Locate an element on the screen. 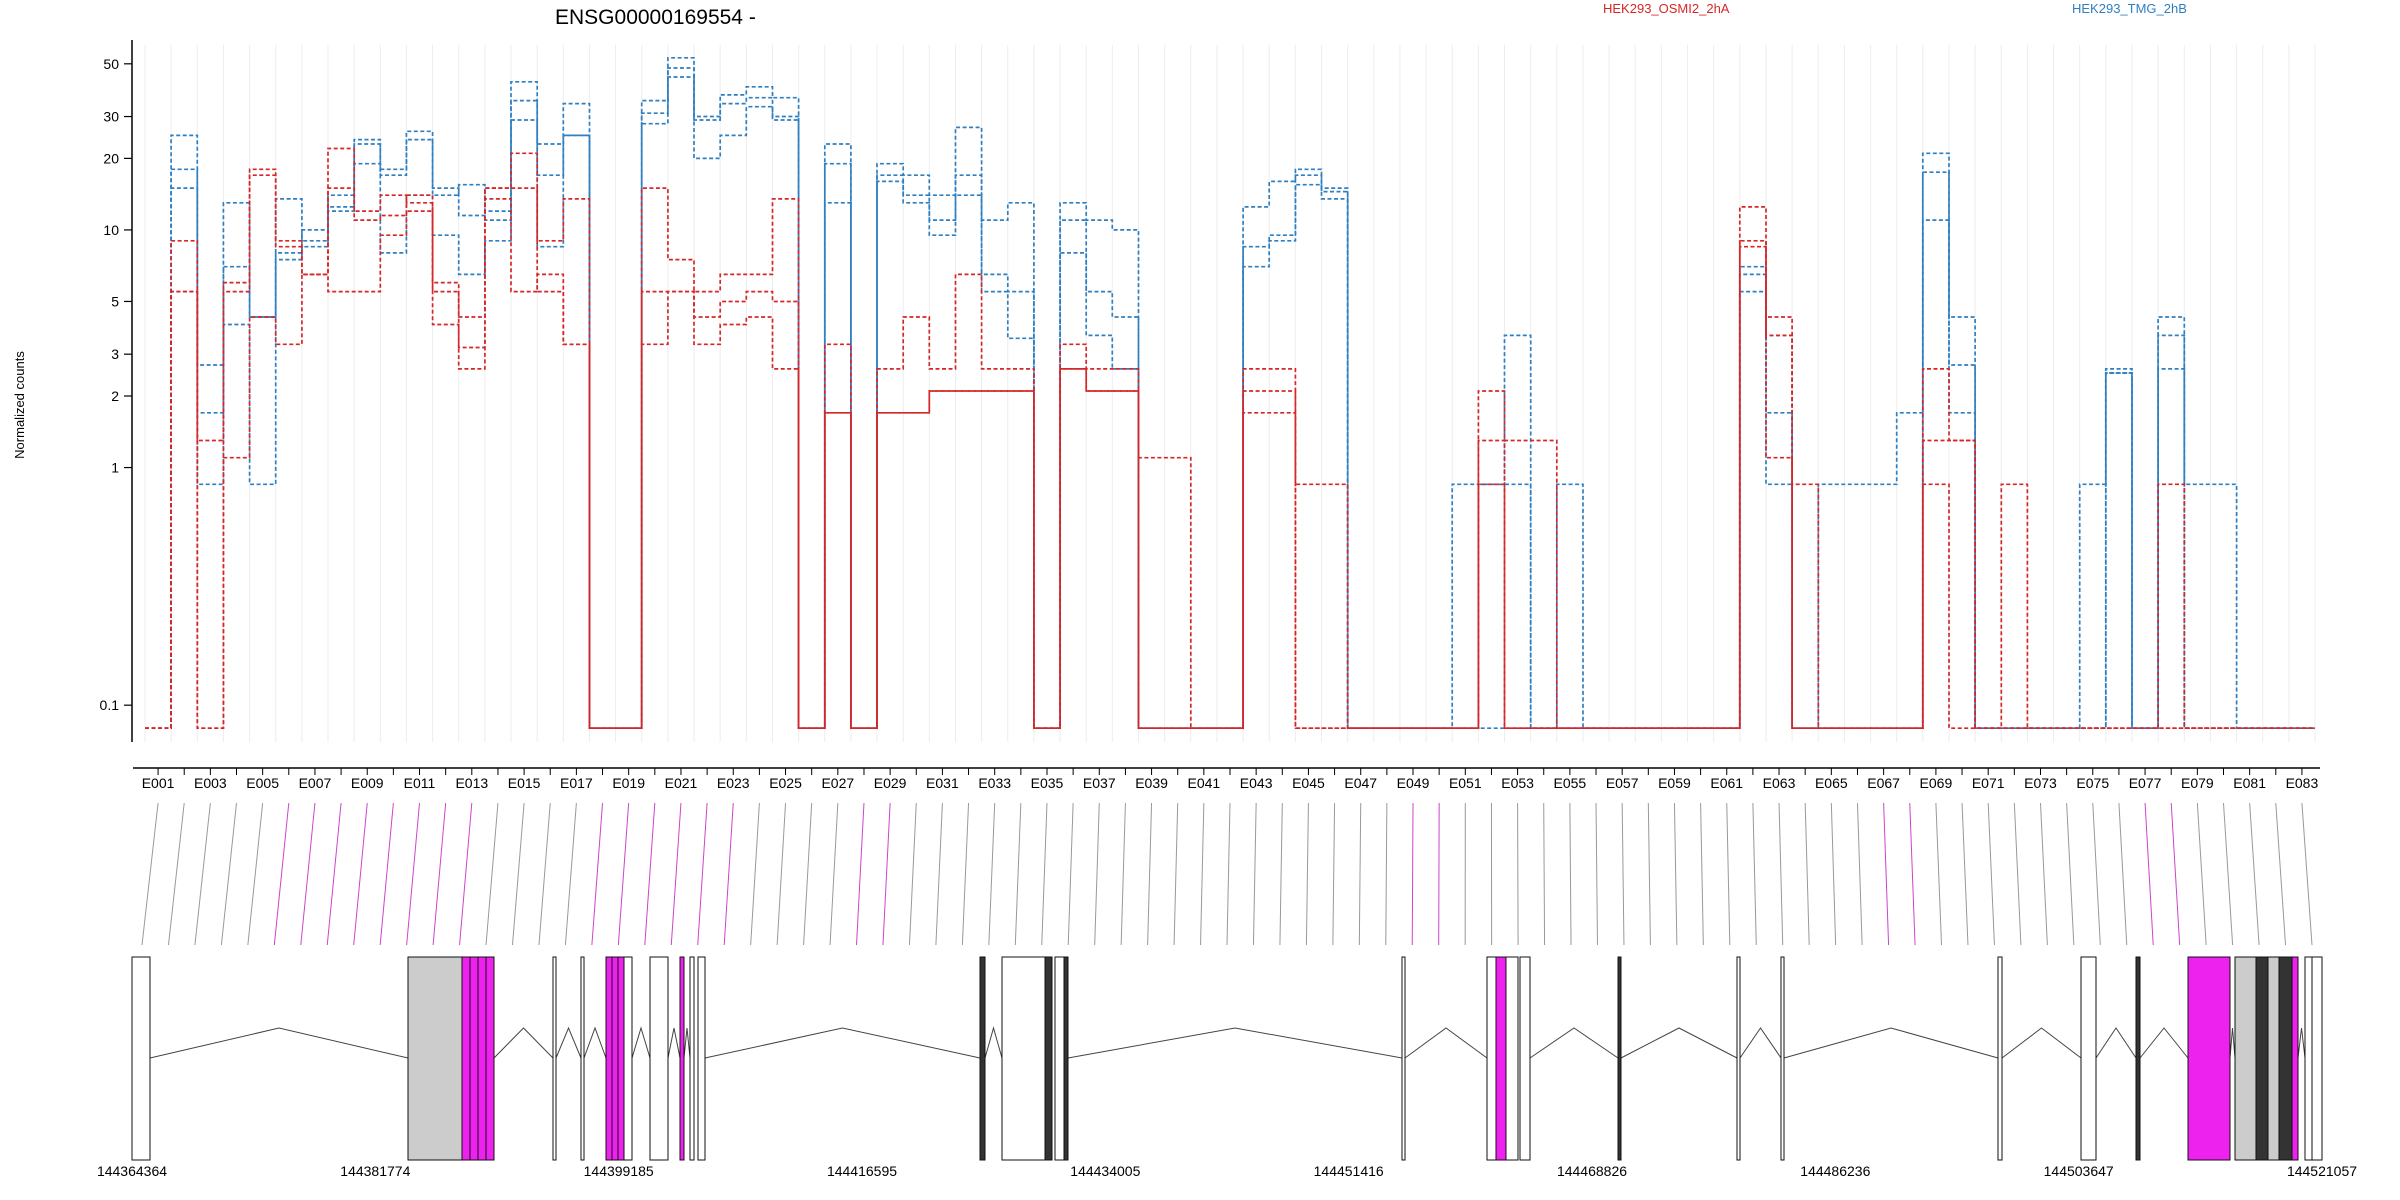 The height and width of the screenshot is (1200, 2400). exon-label: E039 is located at coordinates (1151, 783).